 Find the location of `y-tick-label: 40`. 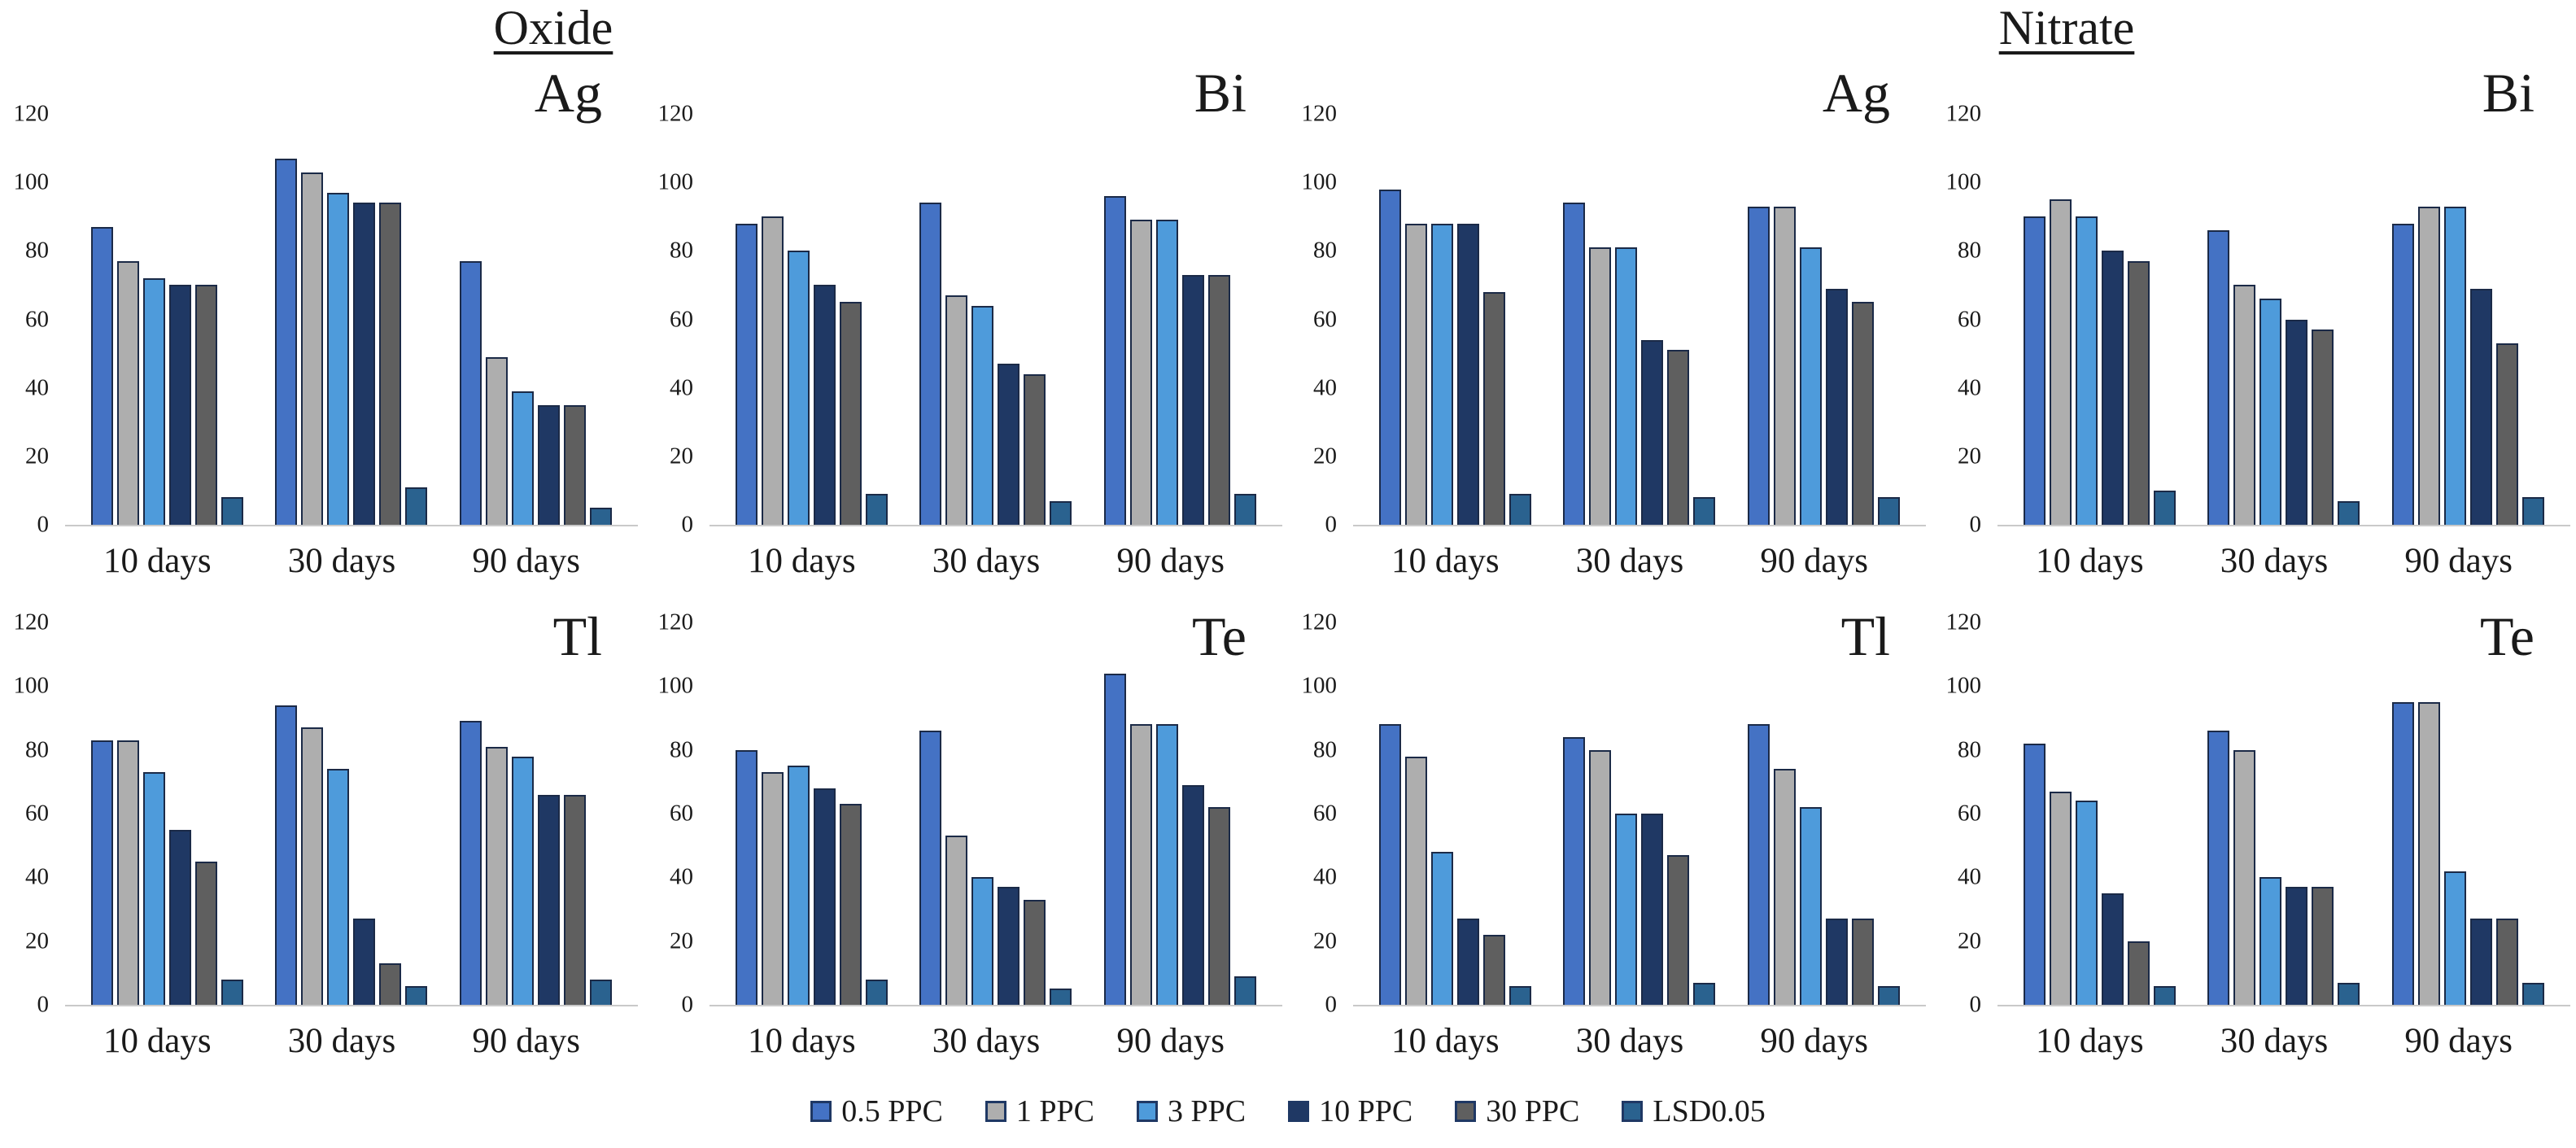

y-tick-label: 40 is located at coordinates (1325, 387).